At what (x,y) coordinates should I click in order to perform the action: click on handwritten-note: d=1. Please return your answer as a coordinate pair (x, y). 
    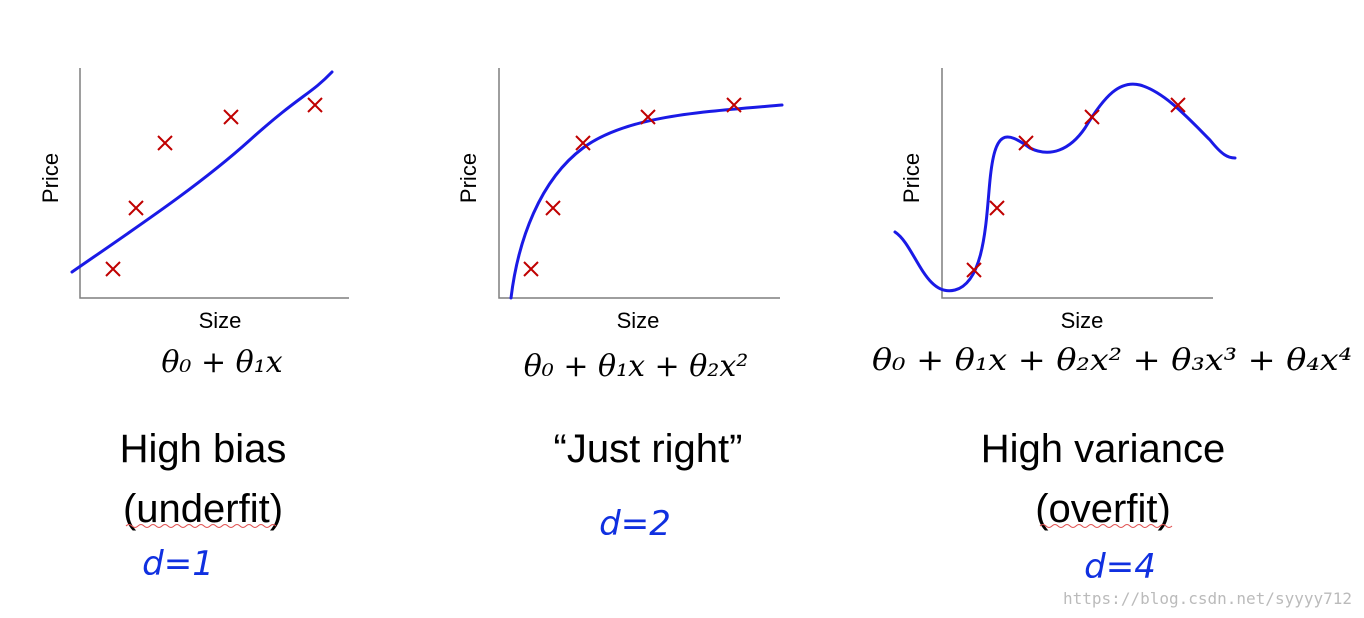
    Looking at the image, I should click on (178, 564).